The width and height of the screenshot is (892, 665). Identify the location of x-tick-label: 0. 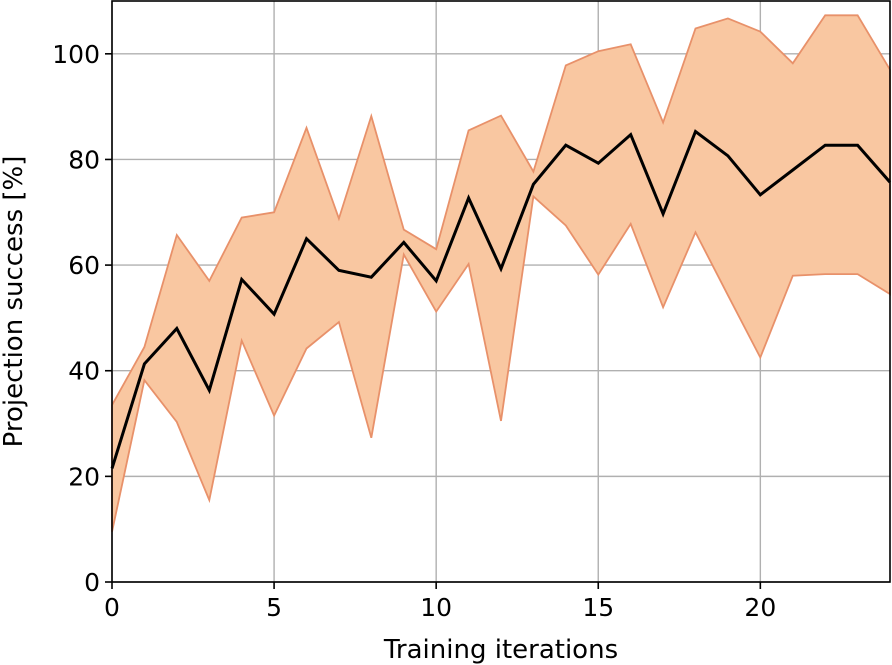
(112, 607).